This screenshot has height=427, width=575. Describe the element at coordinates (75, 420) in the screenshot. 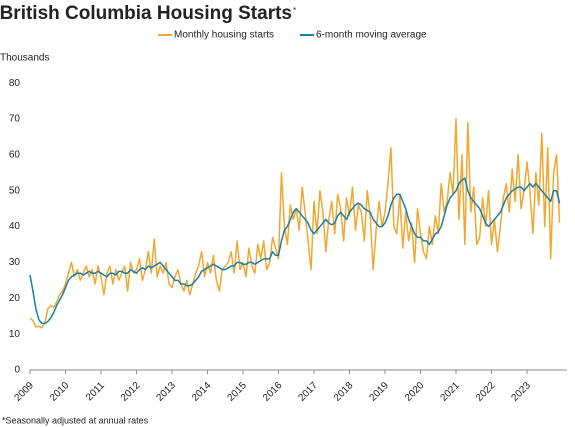

I see `footnote: *Seasonally adjusted at annual rates` at that location.